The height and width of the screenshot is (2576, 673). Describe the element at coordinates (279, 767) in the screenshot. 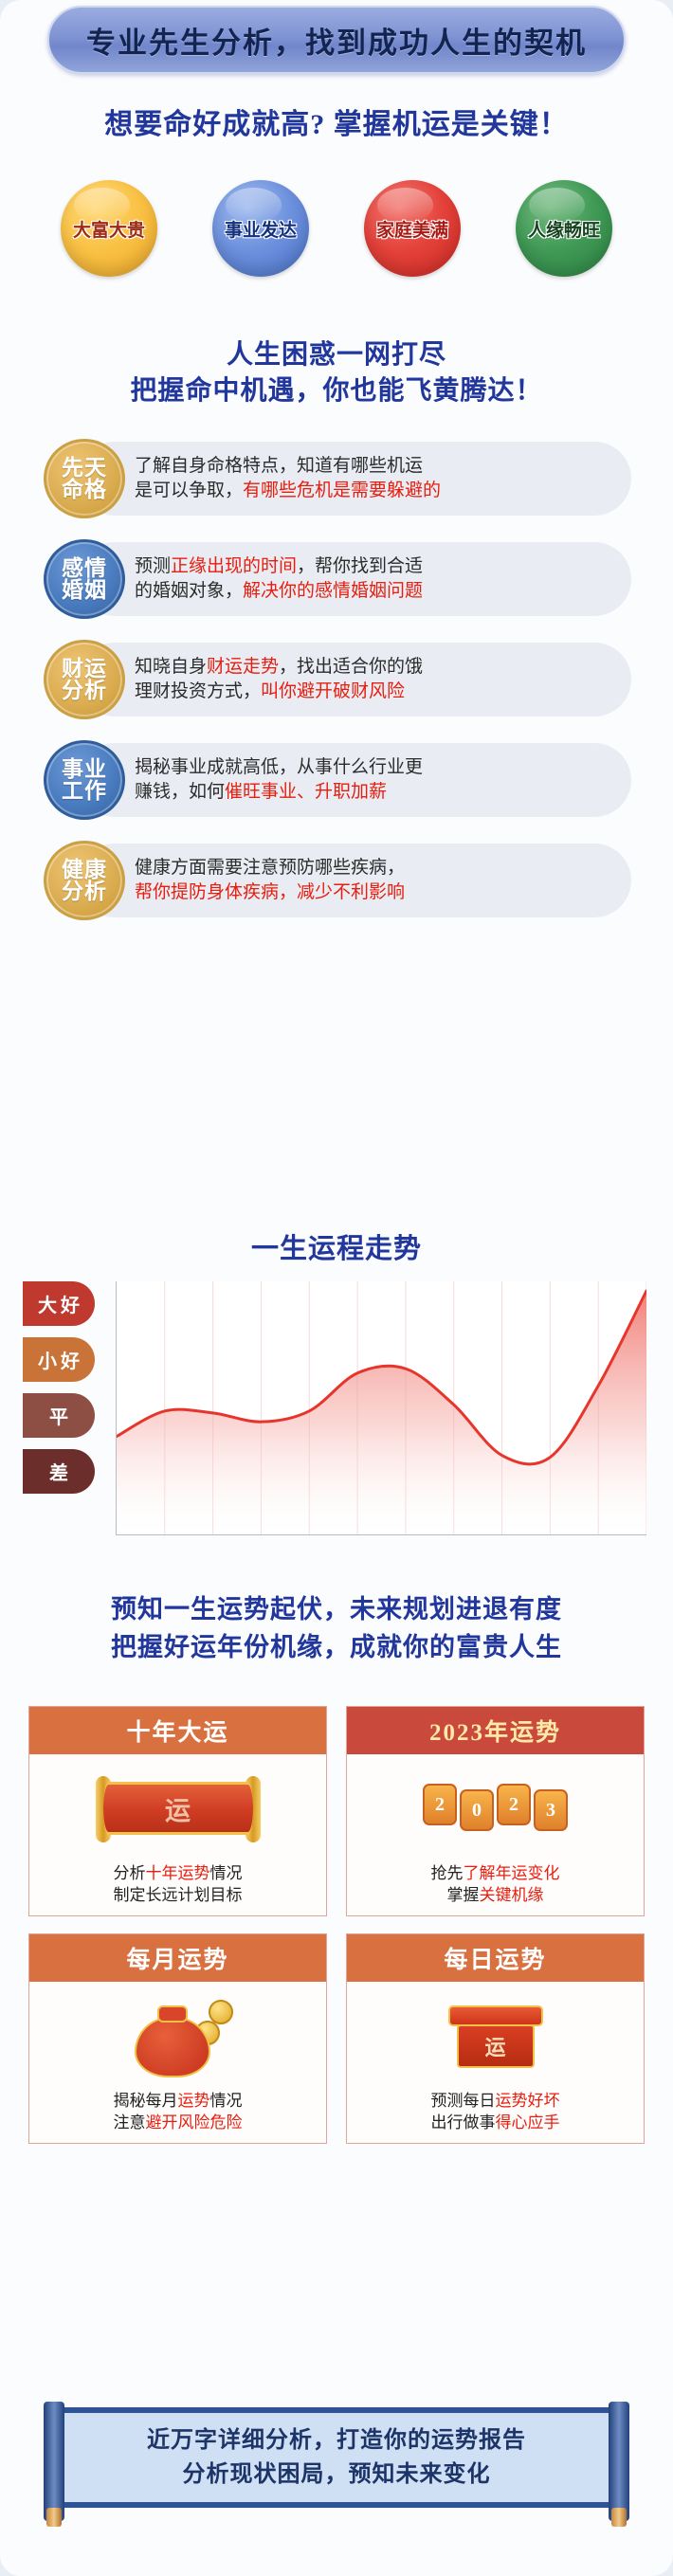

I see `feature-line1: 揭秘事业成就高低，从事什么行业更` at that location.